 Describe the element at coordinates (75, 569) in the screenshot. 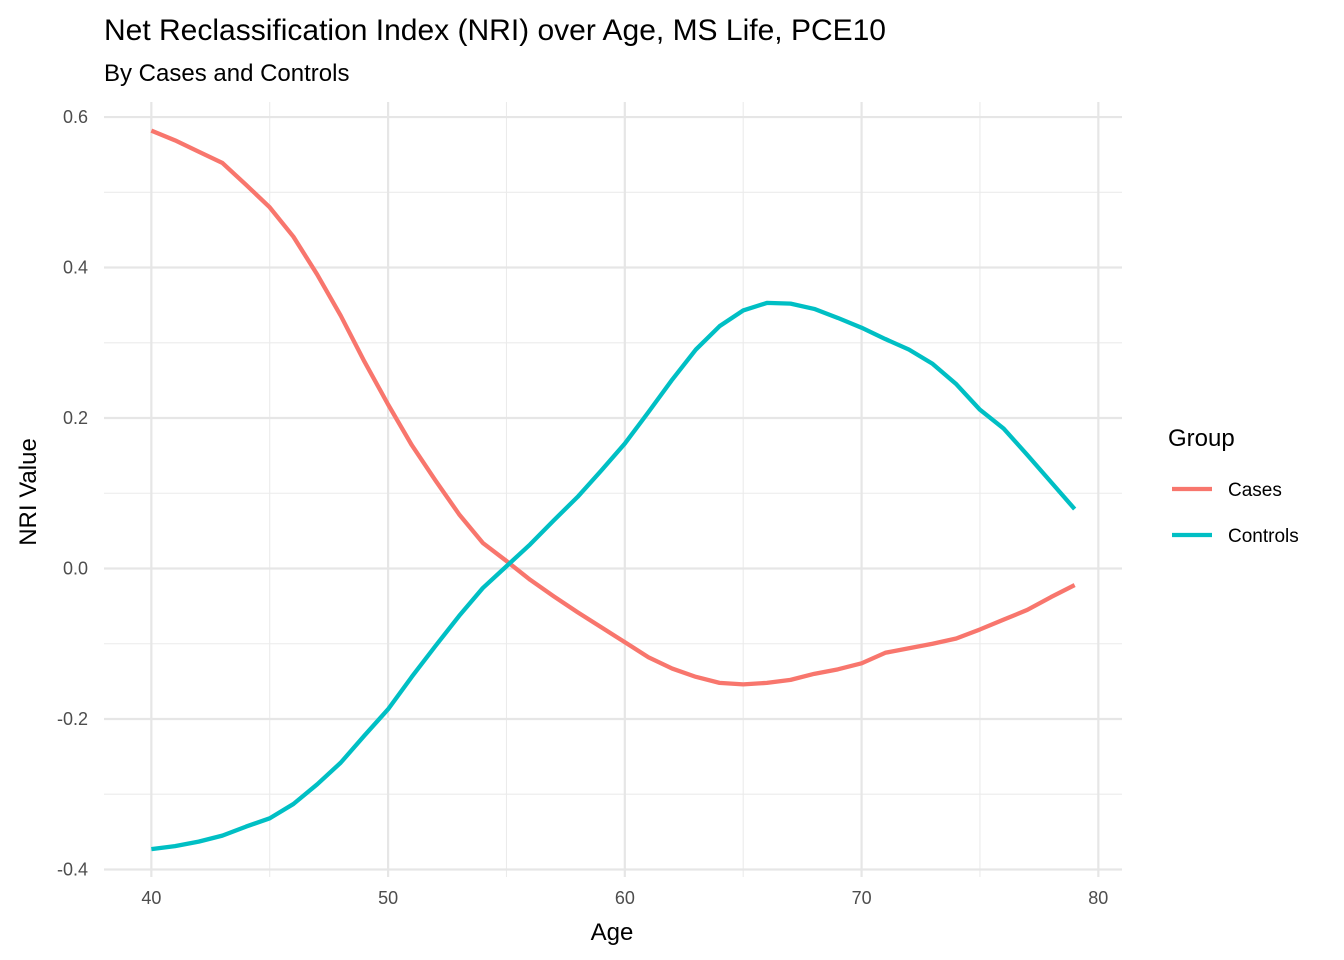

I see `y-tick-label: 0.0` at that location.